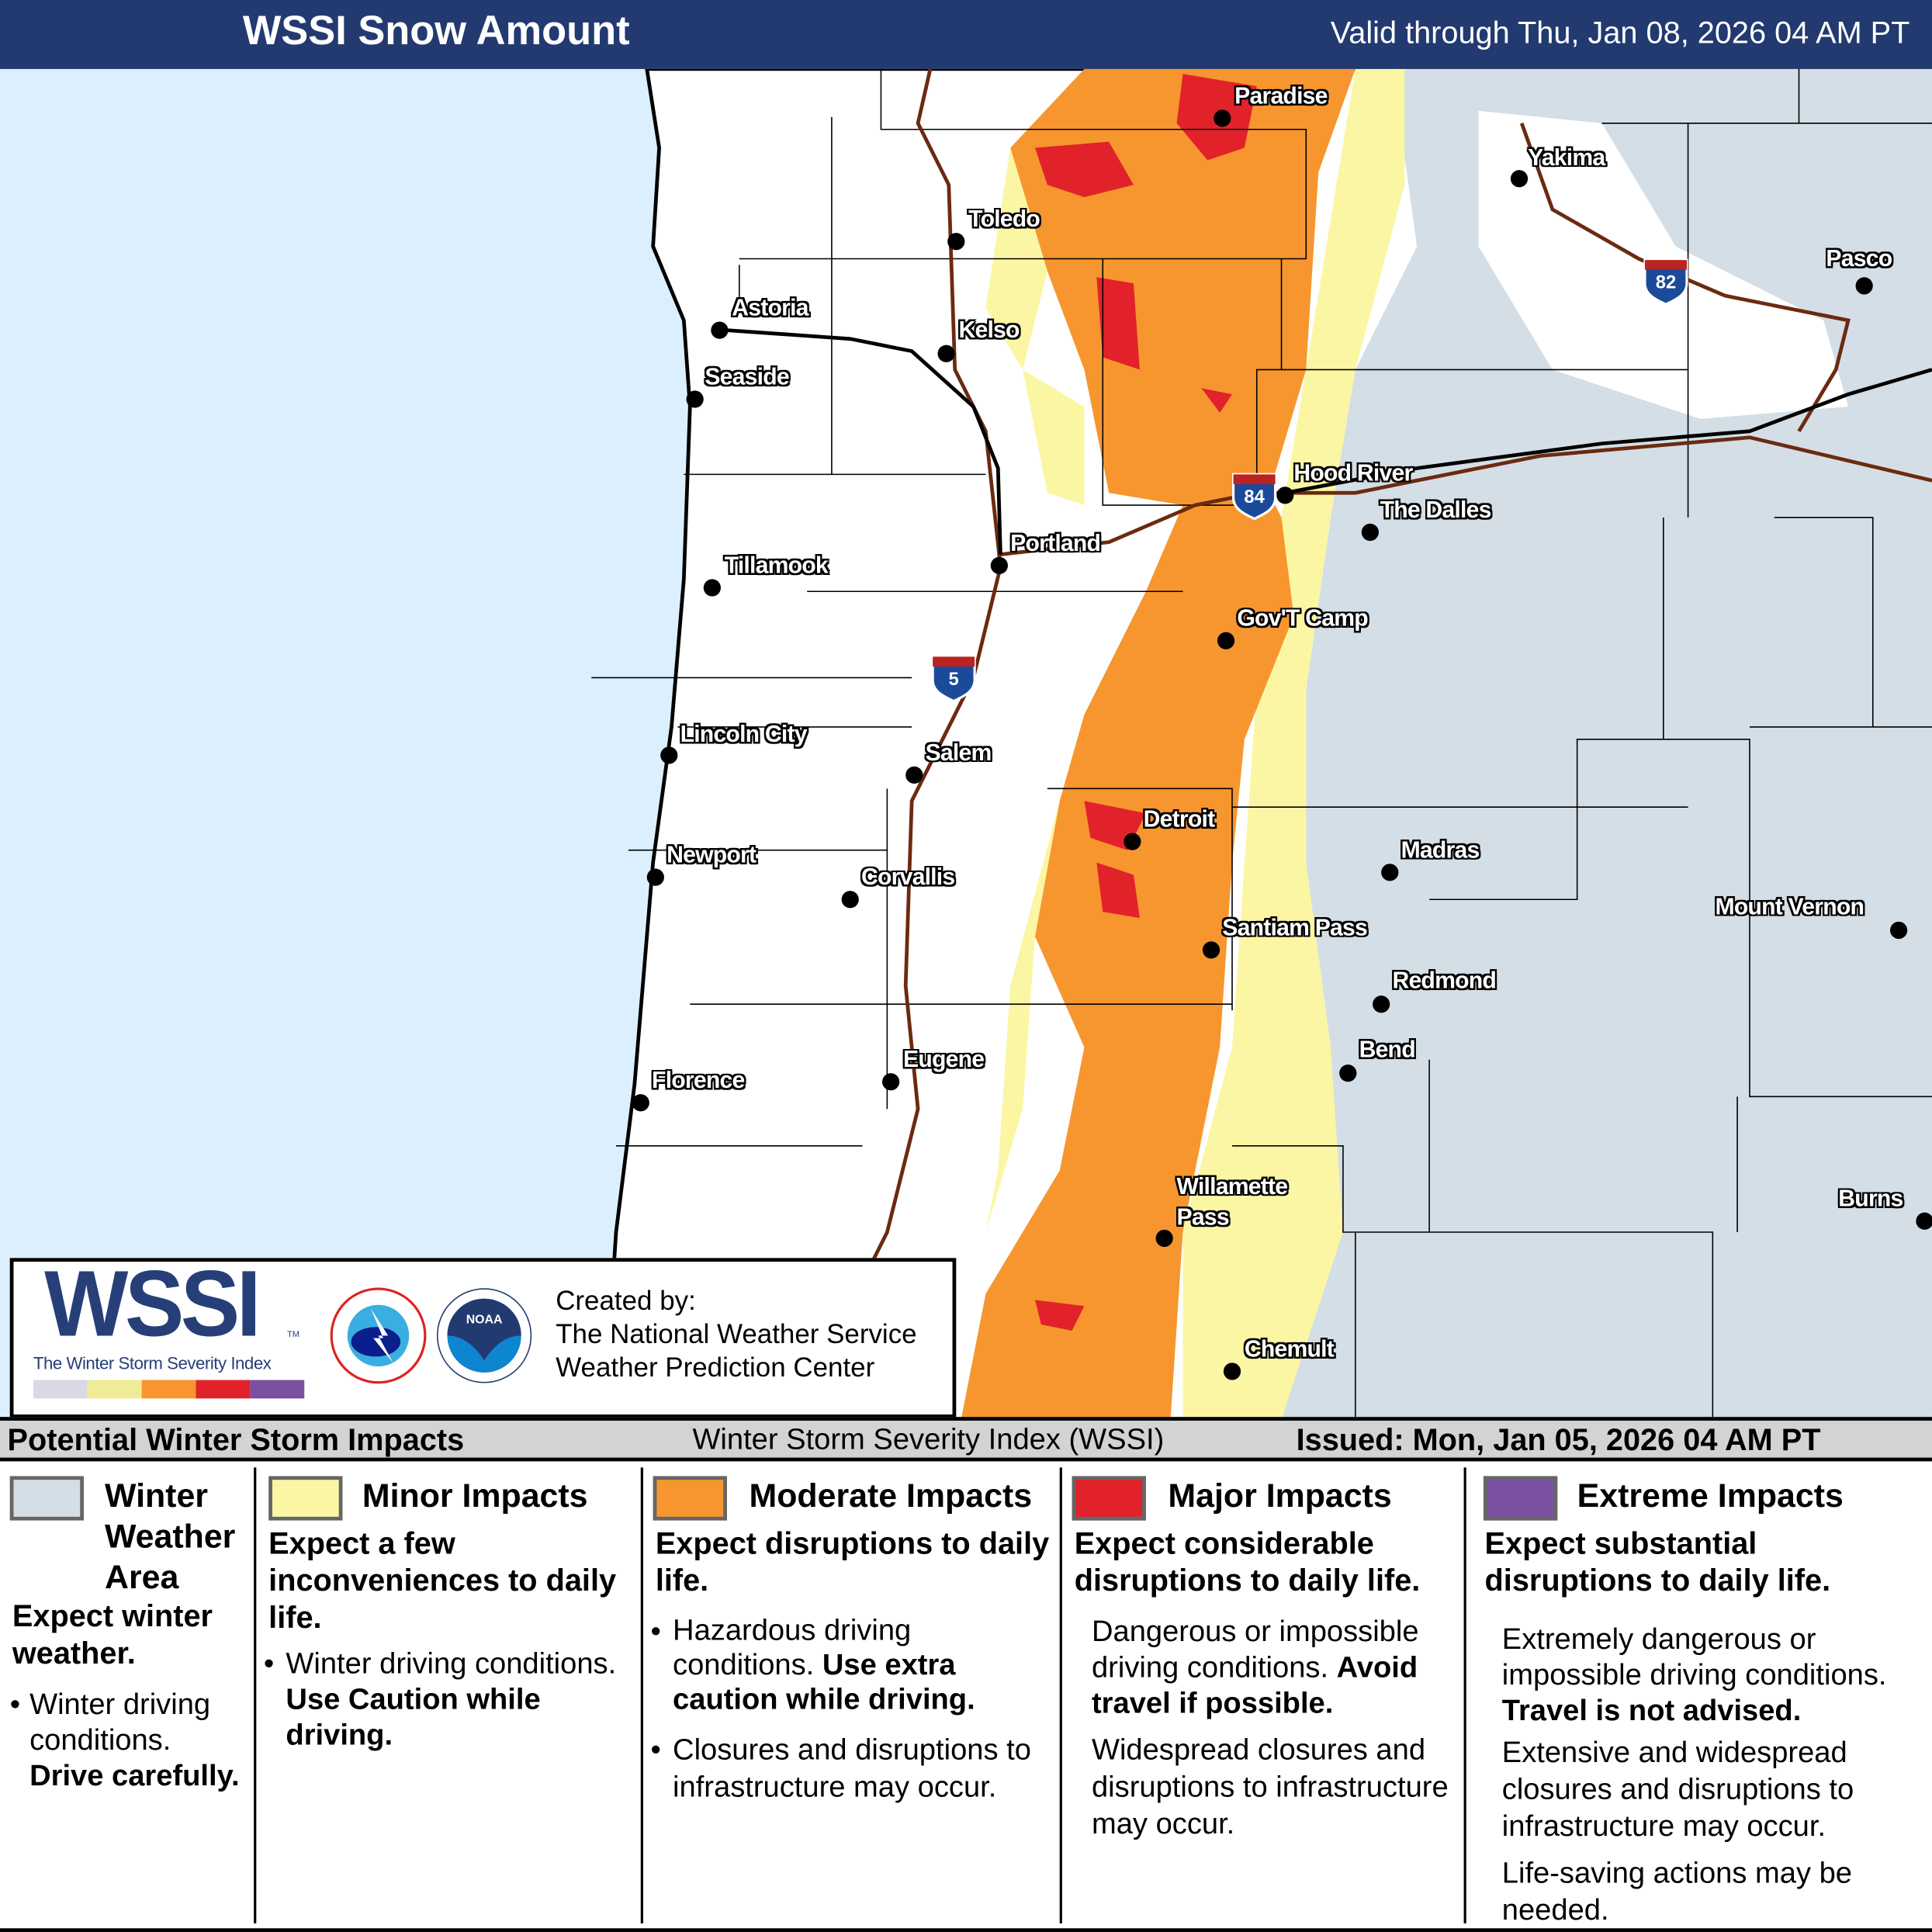  Describe the element at coordinates (928, 1440) in the screenshot. I see `index-name: Winter Storm Severity Index (WSSI)` at that location.